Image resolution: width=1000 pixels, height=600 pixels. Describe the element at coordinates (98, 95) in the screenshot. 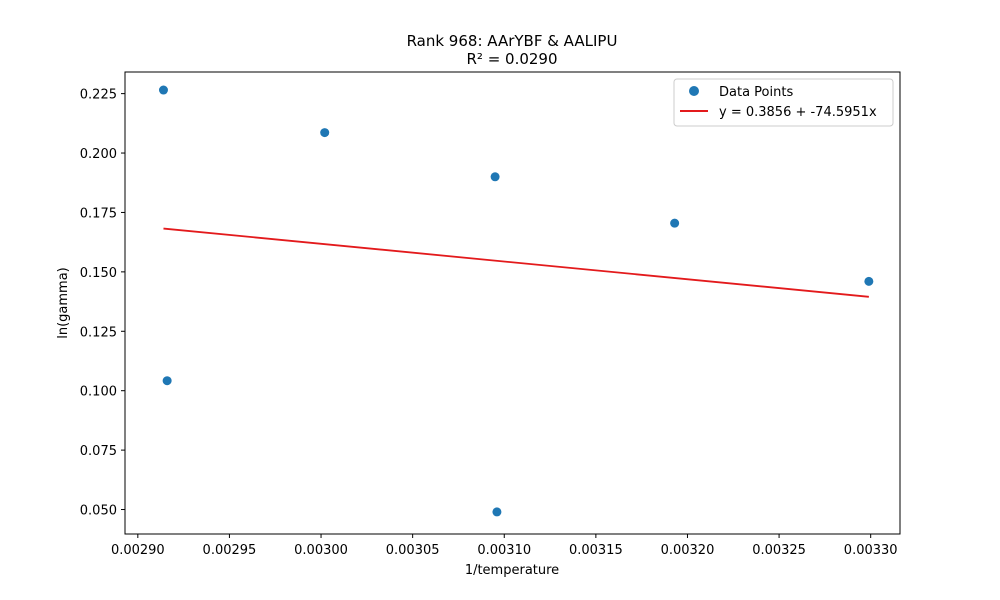

I see `y-tick-label: 0.225` at that location.